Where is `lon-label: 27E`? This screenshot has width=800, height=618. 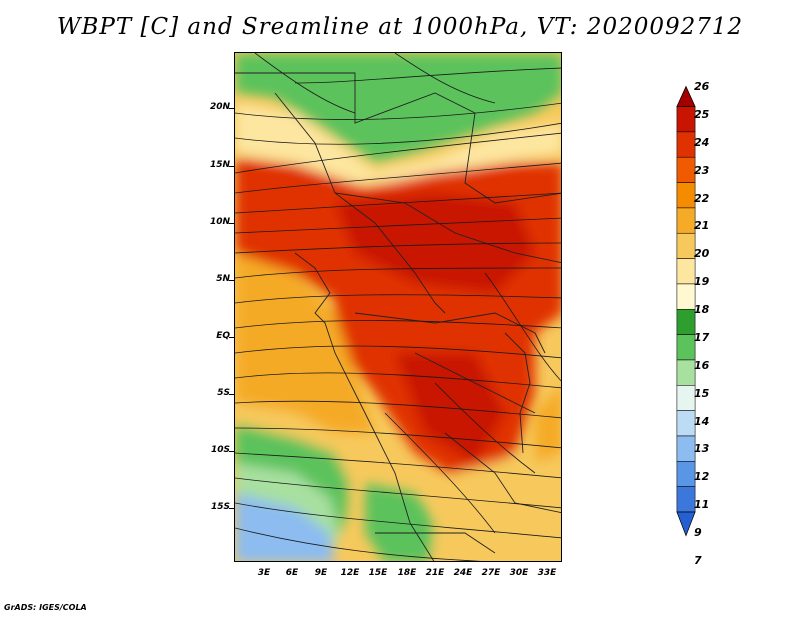 lon-label: 27E is located at coordinates (491, 573).